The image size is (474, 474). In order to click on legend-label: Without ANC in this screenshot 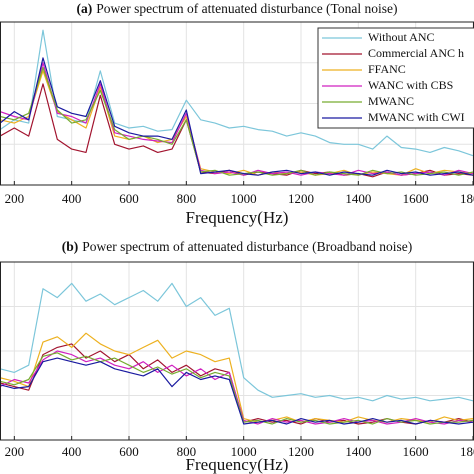, I will do `click(401, 37)`.